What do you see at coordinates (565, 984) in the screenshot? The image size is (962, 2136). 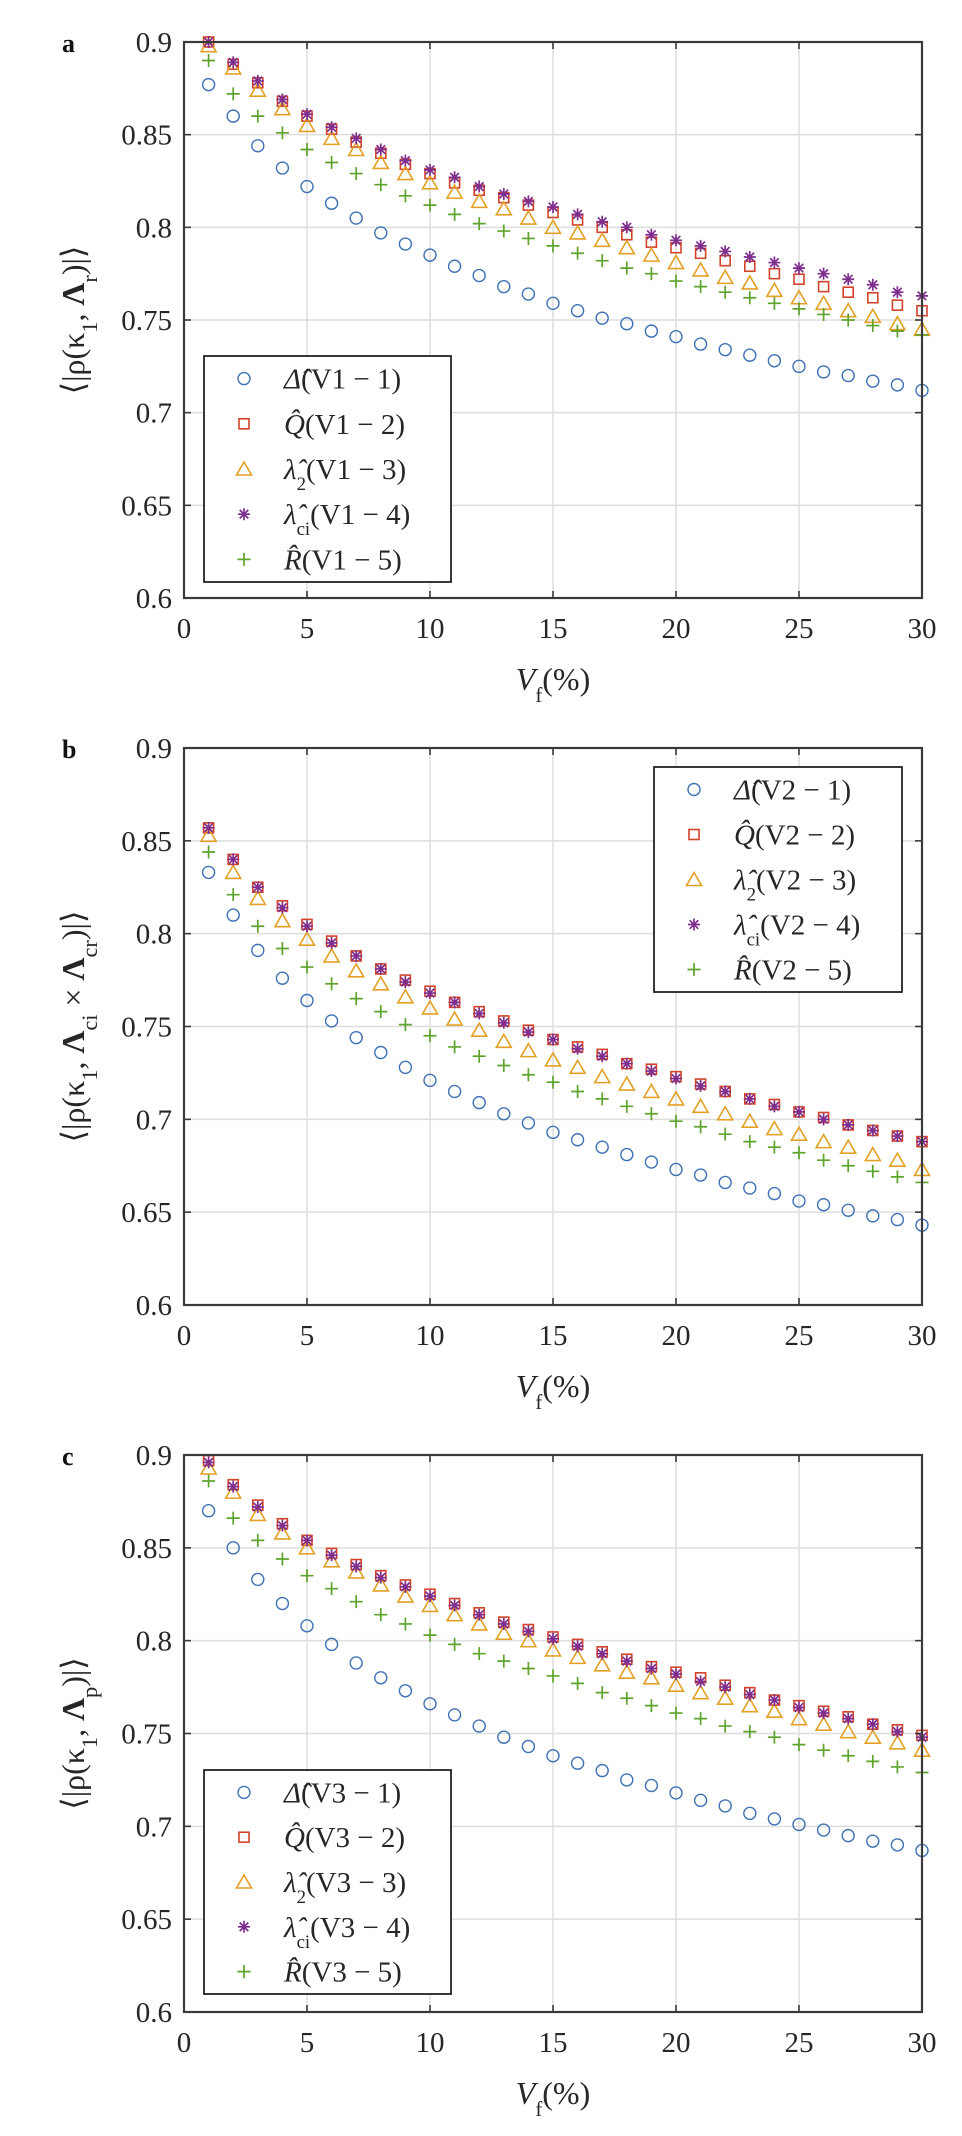 I see `series-lambda_ci` at bounding box center [565, 984].